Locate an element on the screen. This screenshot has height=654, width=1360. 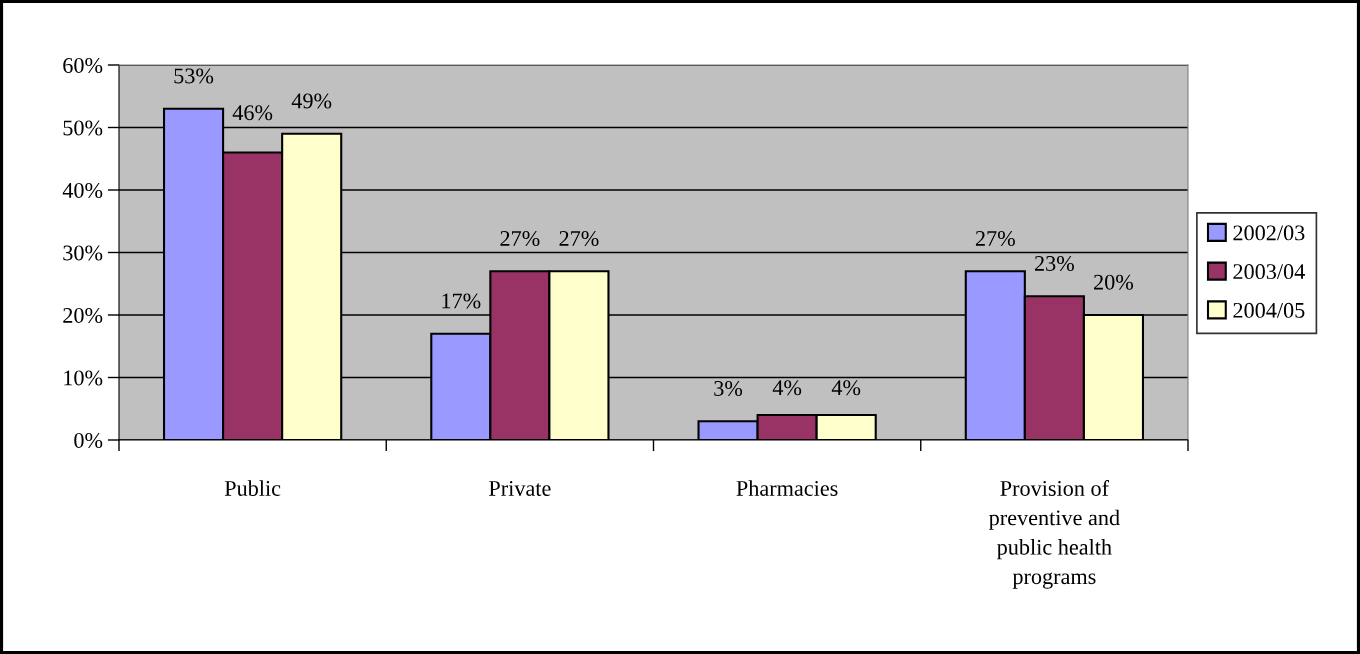
y-tick-label: 20% is located at coordinates (83, 315).